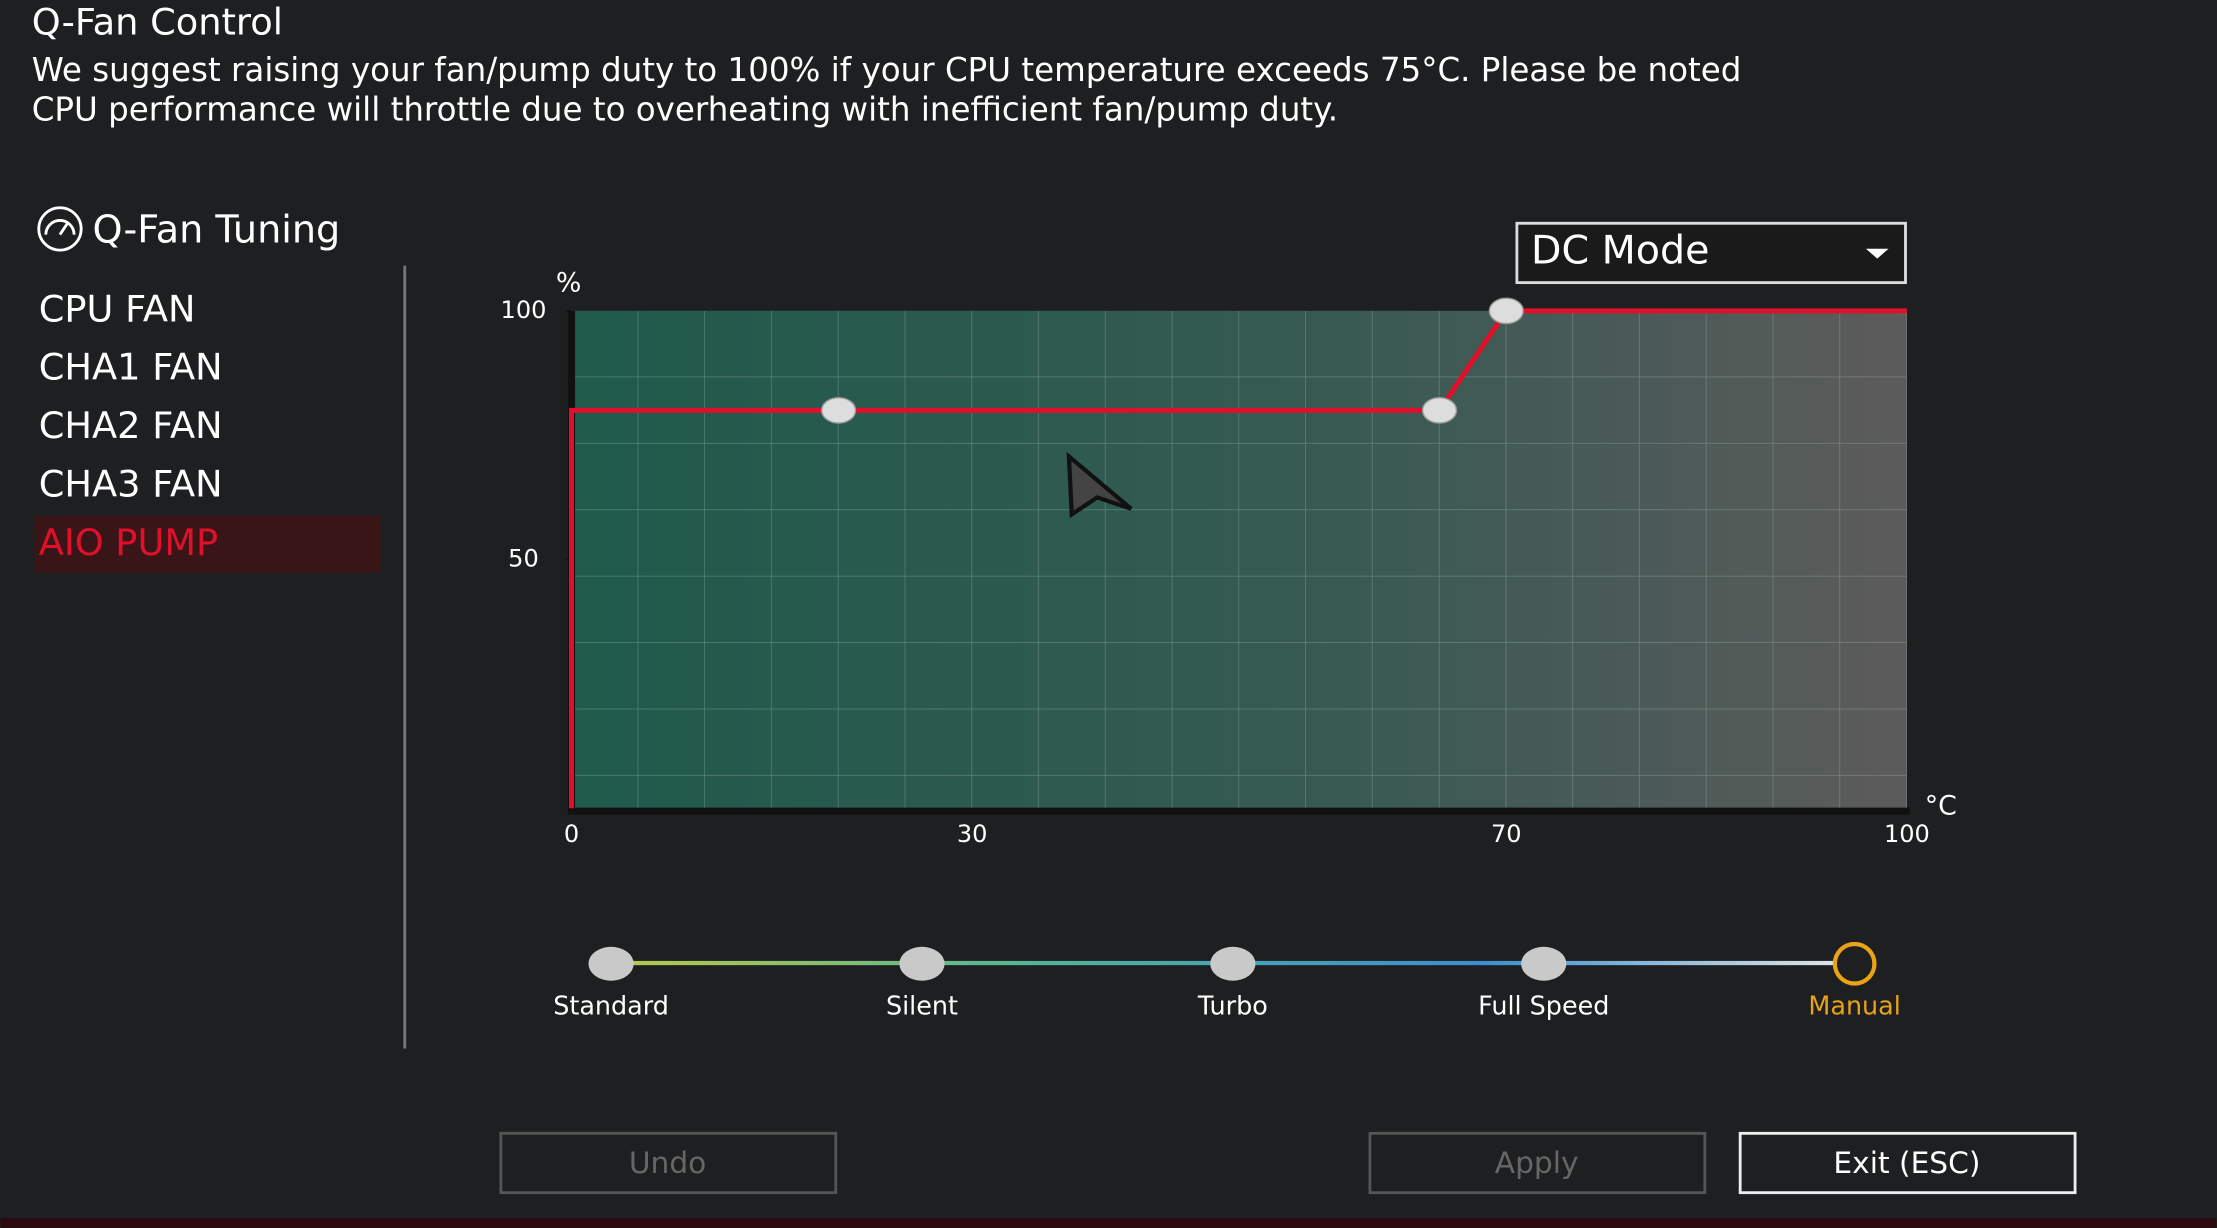 Image resolution: width=2217 pixels, height=1228 pixels. Describe the element at coordinates (972, 834) in the screenshot. I see `x-tick-label: 30` at that location.